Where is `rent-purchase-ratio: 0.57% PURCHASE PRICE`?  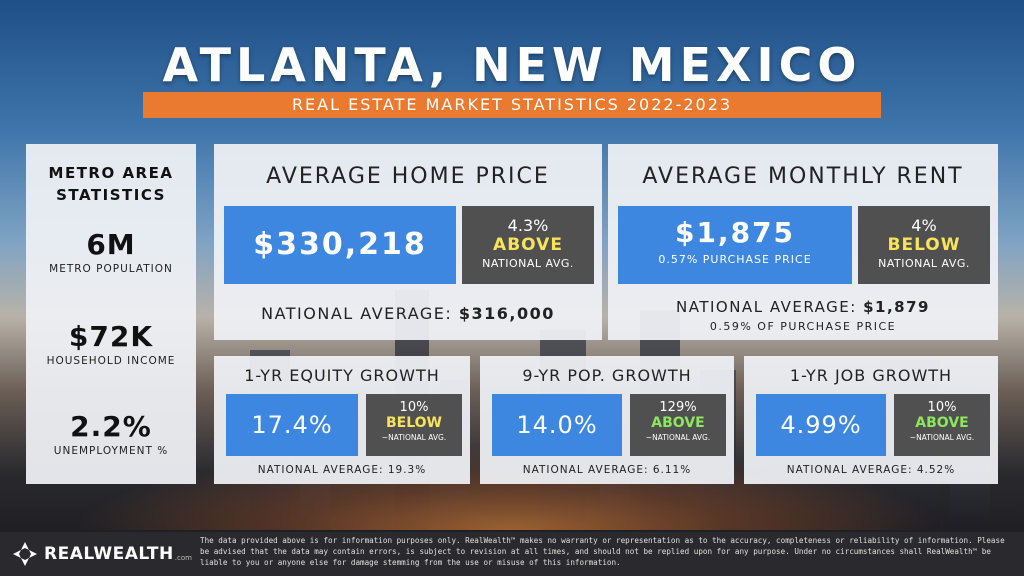
rent-purchase-ratio: 0.57% PURCHASE PRICE is located at coordinates (735, 259).